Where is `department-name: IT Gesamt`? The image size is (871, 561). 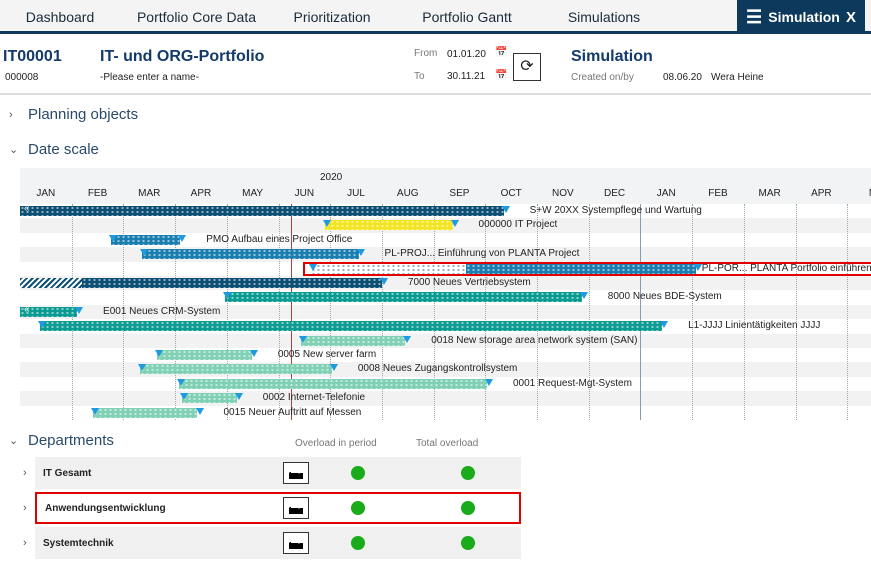 department-name: IT Gesamt is located at coordinates (67, 473).